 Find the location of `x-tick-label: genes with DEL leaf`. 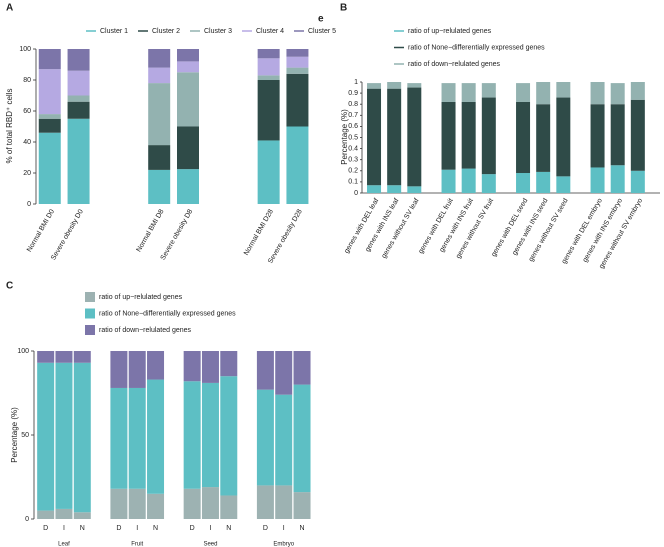

x-tick-label: genes with DEL leaf is located at coordinates (361, 225).